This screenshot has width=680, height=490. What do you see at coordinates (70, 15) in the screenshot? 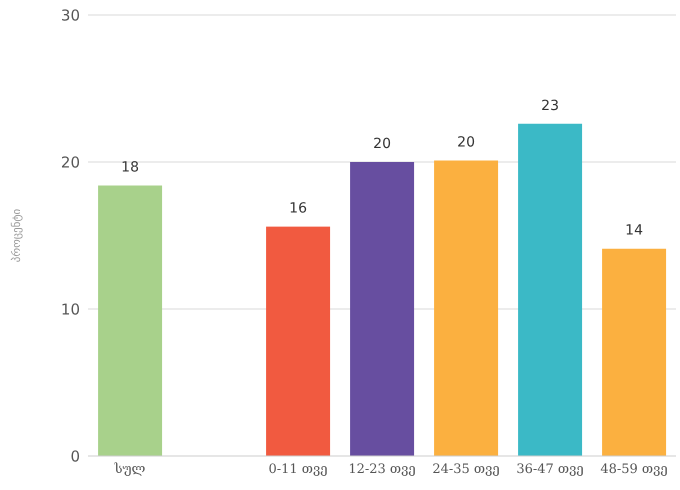
I see `y-tick-label: 30` at bounding box center [70, 15].